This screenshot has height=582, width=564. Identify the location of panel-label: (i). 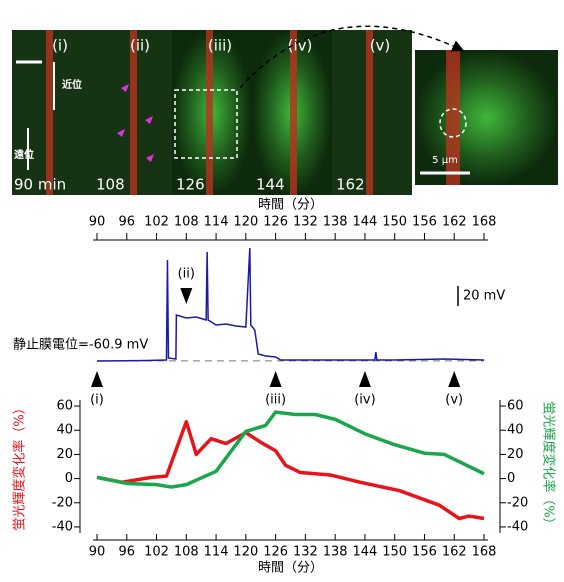
(60, 46).